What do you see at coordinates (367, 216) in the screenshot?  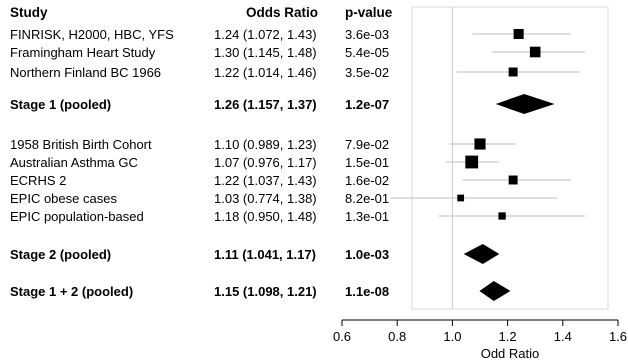 I see `p-value-text: 1.3e-01` at bounding box center [367, 216].